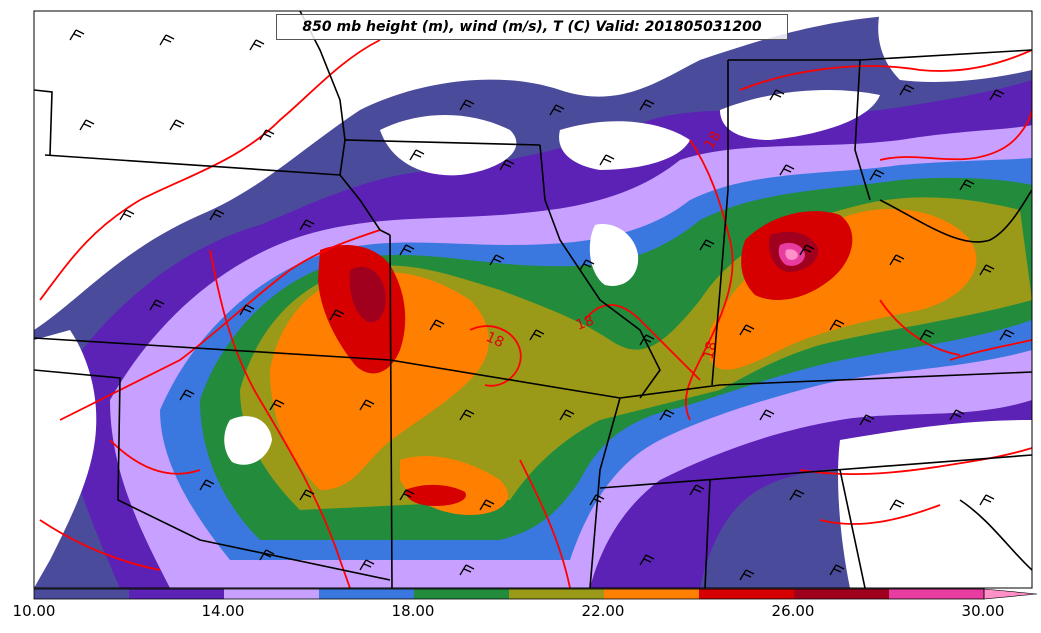  I want to click on colorbar-tick-label: 22.00, so click(603, 611).